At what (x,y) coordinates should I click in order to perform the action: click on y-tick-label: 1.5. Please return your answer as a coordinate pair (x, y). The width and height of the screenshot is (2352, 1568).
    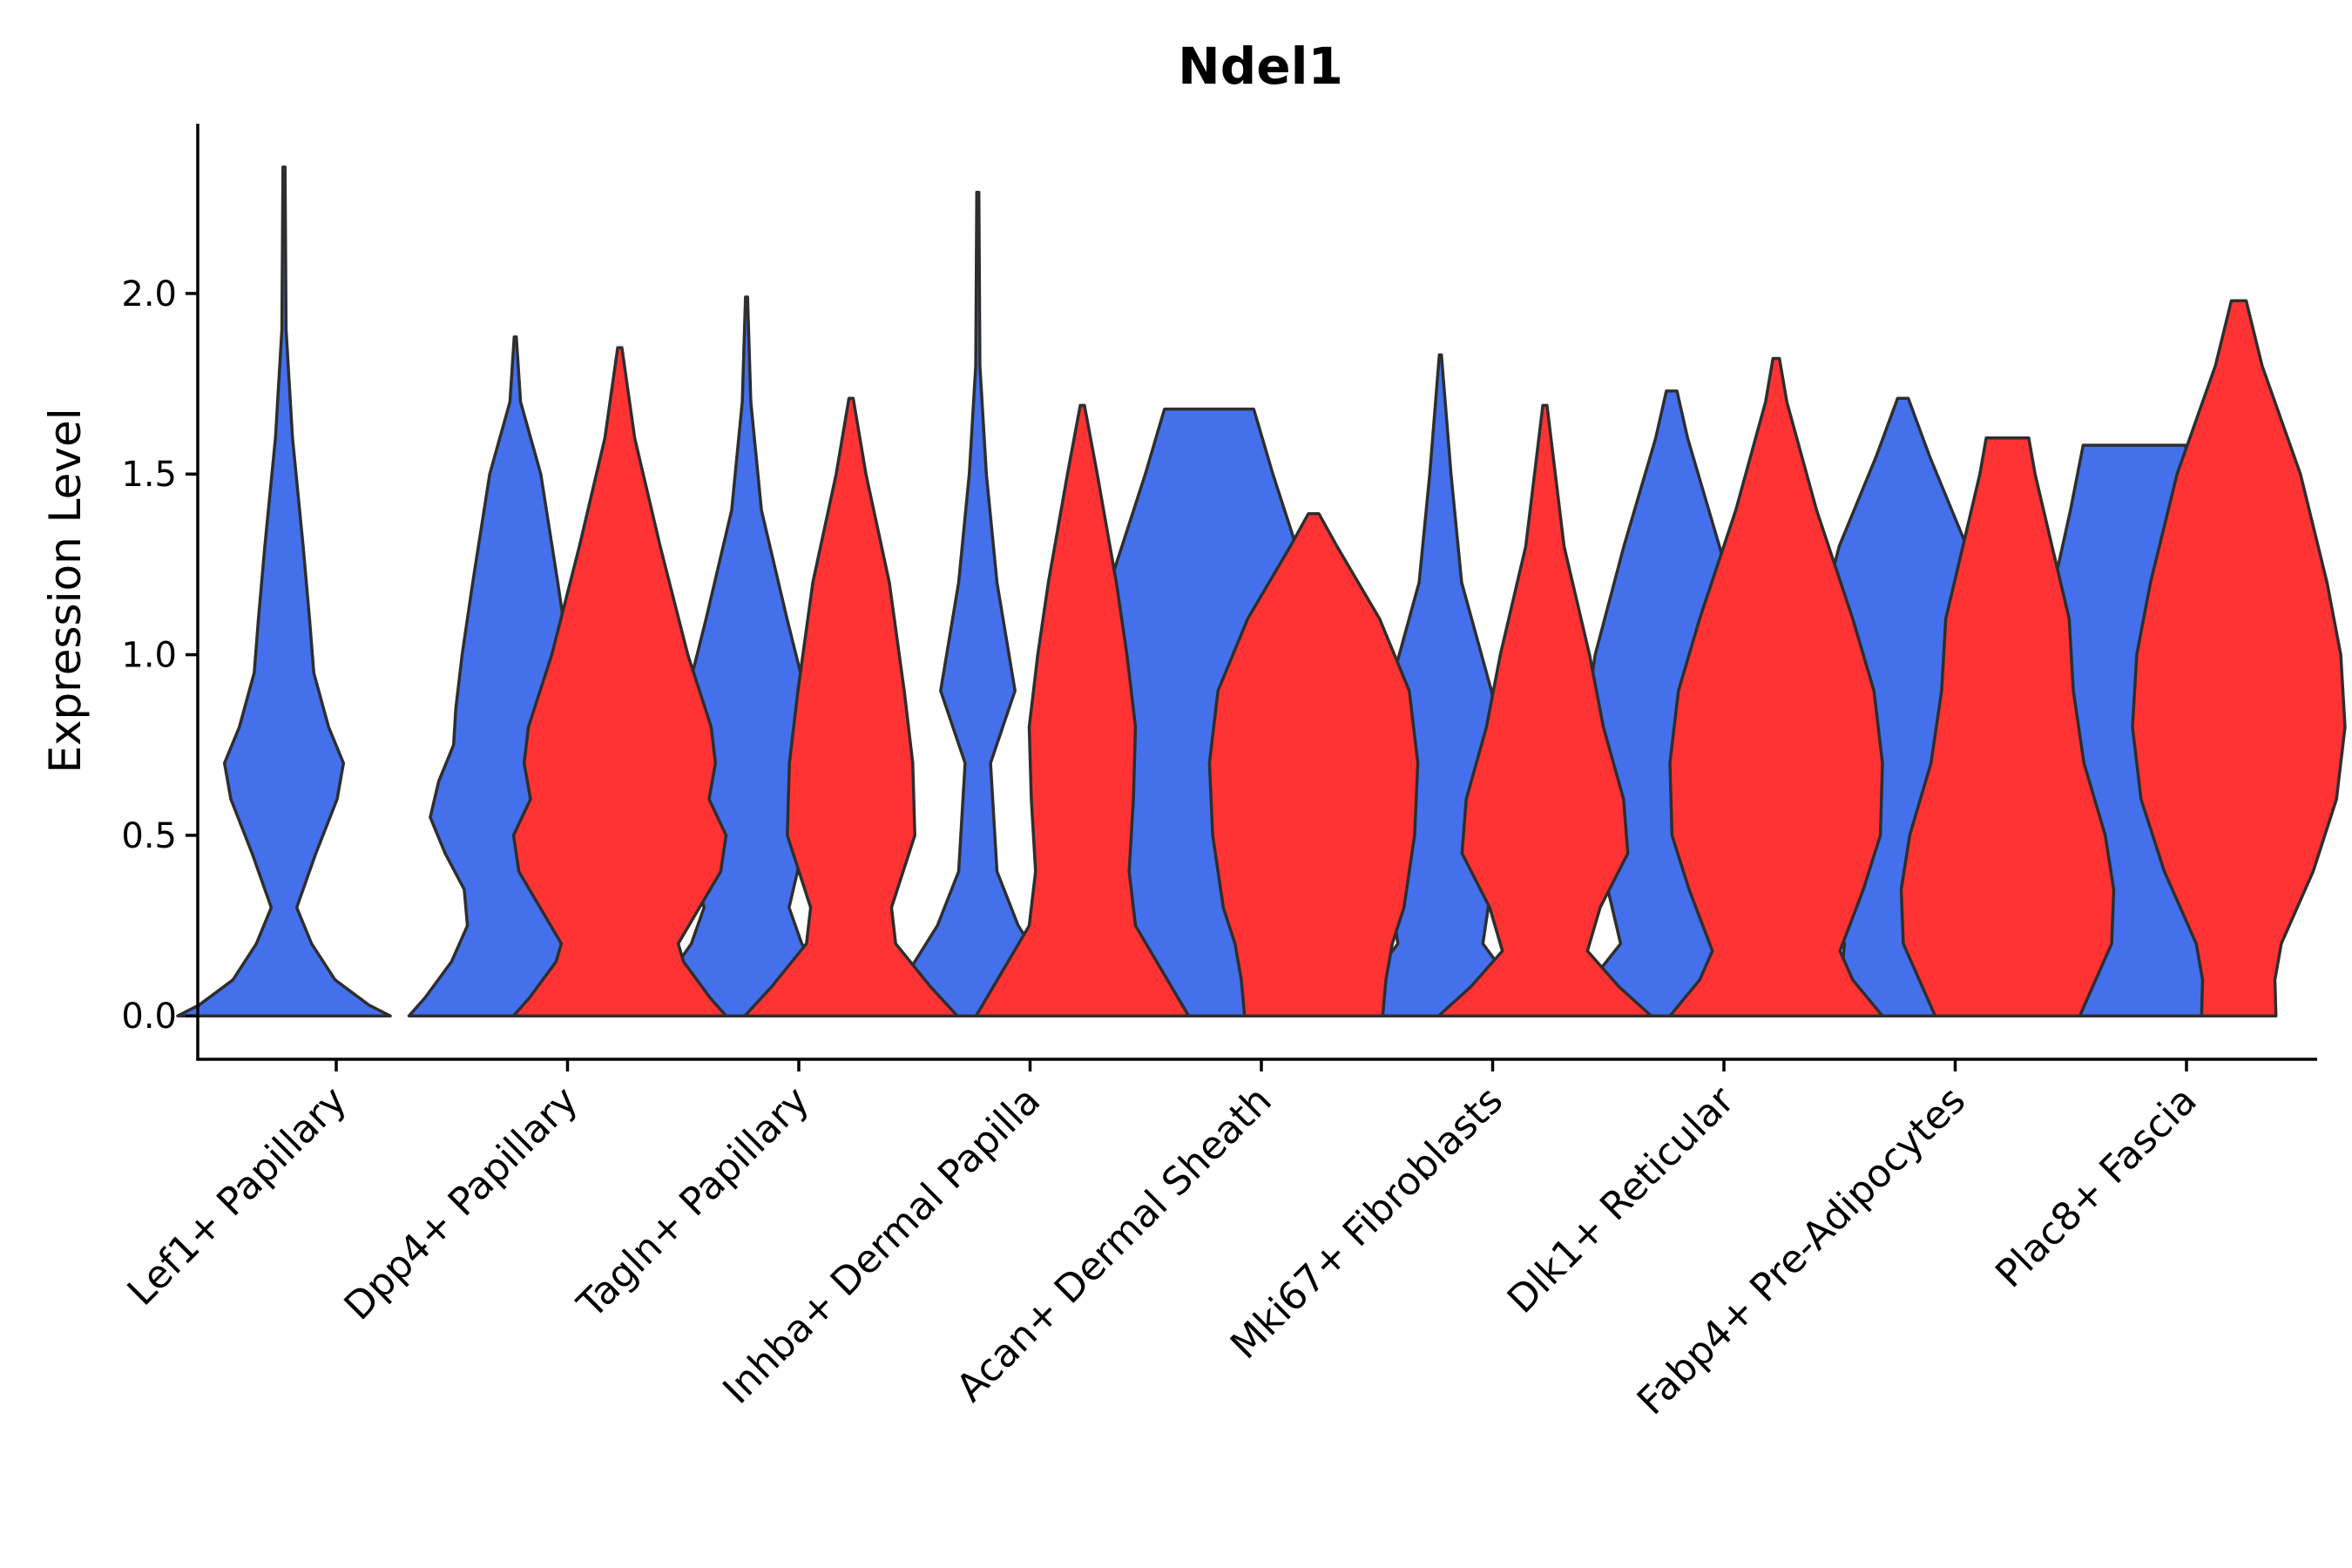
    Looking at the image, I should click on (149, 475).